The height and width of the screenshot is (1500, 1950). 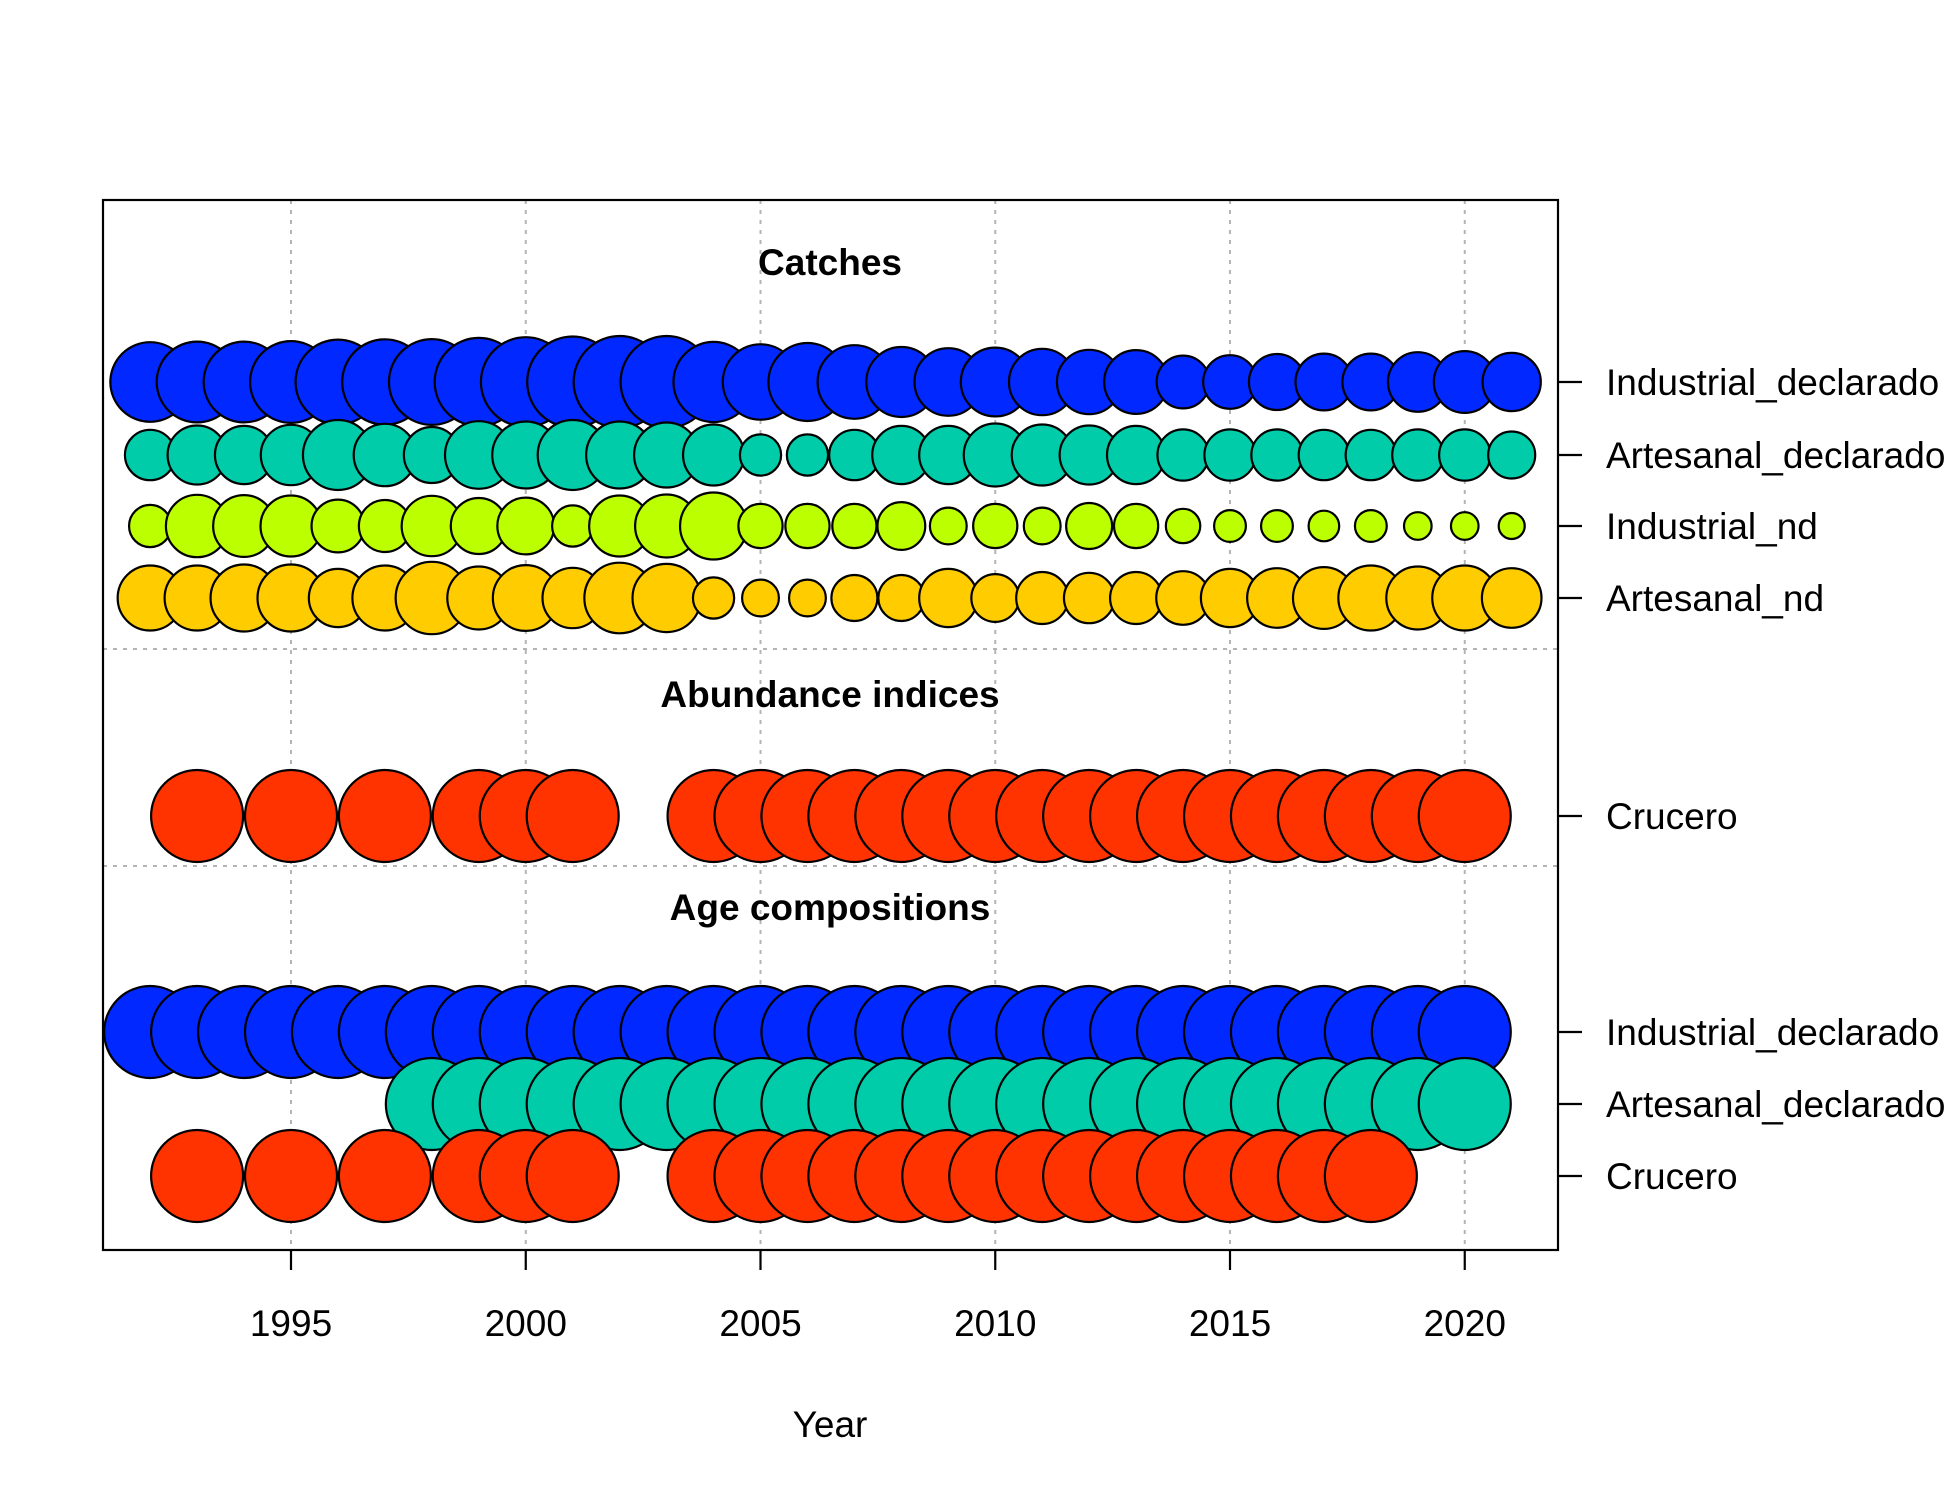 I want to click on row-label: Artesanal_nd, so click(x=1715, y=598).